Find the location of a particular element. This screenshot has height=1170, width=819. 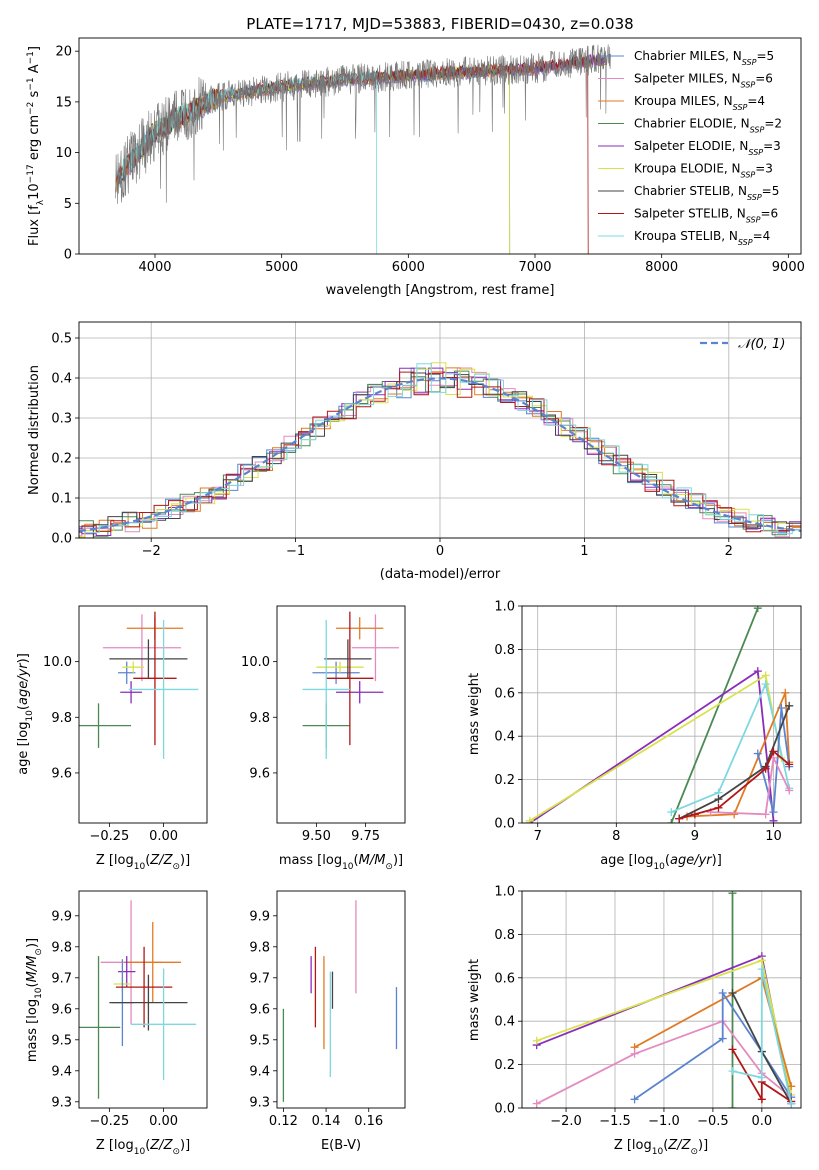

y-tick-label: 9.9 is located at coordinates (61, 916).